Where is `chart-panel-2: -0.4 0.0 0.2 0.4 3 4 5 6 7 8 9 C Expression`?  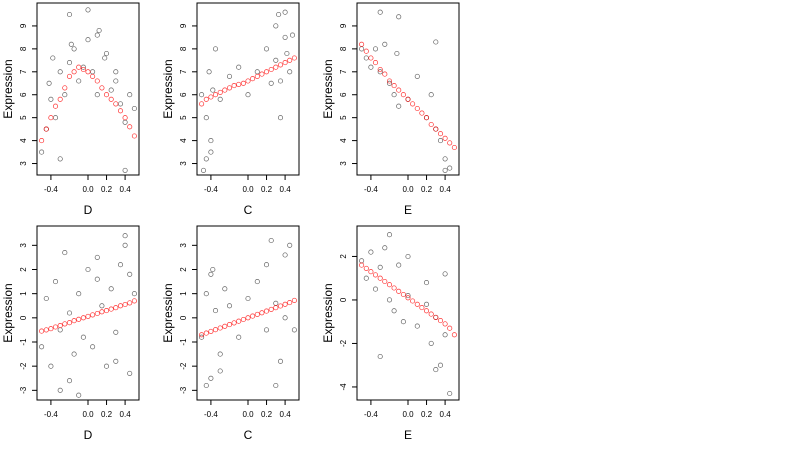 chart-panel-2: -0.4 0.0 0.2 0.4 3 4 5 6 7 8 9 C Expression is located at coordinates (230, 109).